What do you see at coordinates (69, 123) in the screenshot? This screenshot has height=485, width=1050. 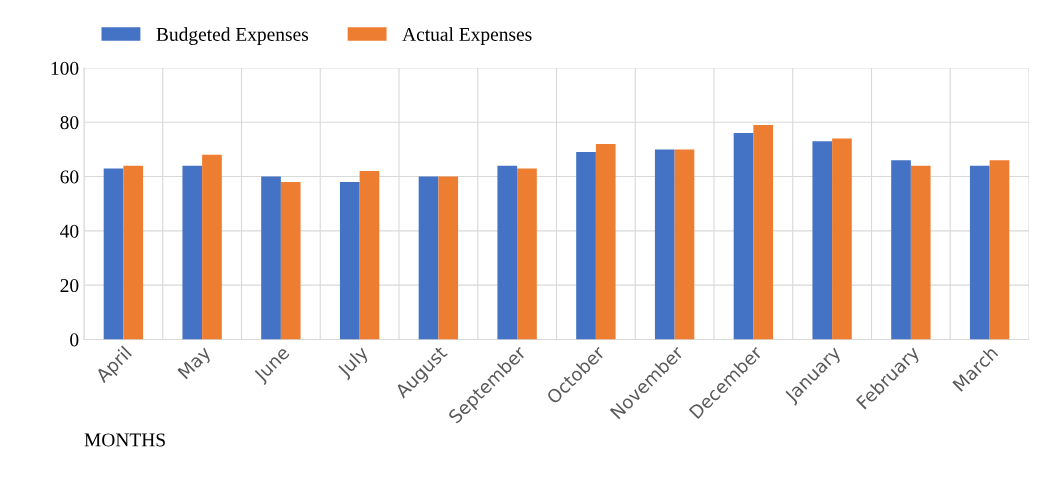 I see `y-tick-label: 80` at bounding box center [69, 123].